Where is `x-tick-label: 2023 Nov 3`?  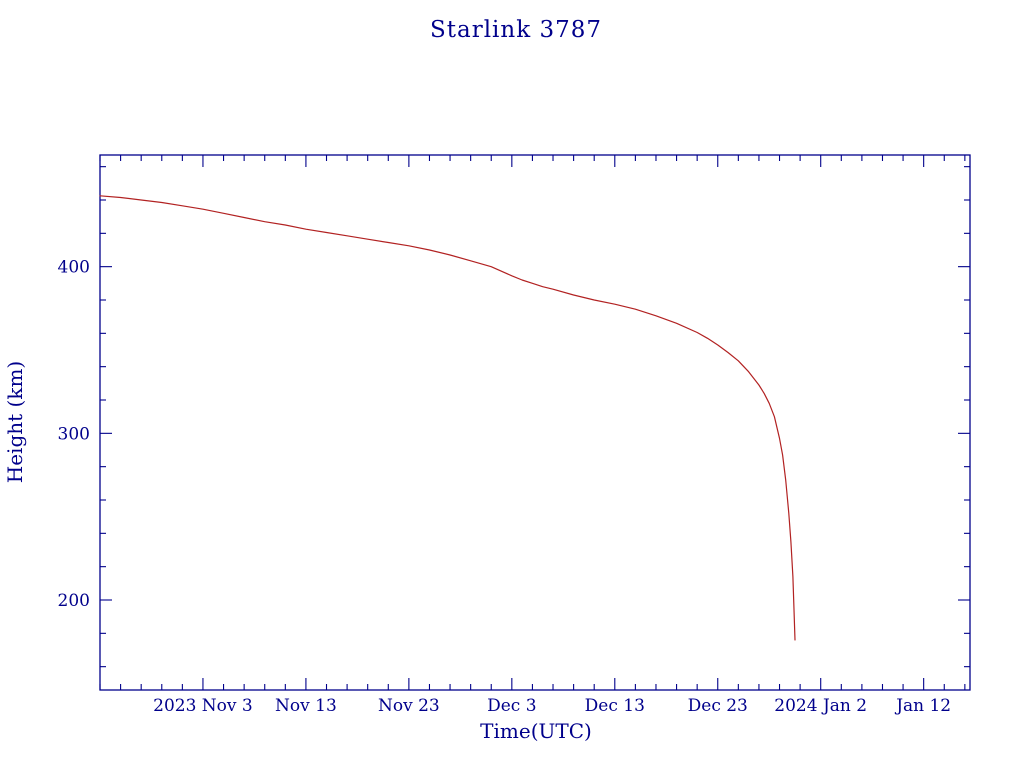 x-tick-label: 2023 Nov 3 is located at coordinates (203, 706).